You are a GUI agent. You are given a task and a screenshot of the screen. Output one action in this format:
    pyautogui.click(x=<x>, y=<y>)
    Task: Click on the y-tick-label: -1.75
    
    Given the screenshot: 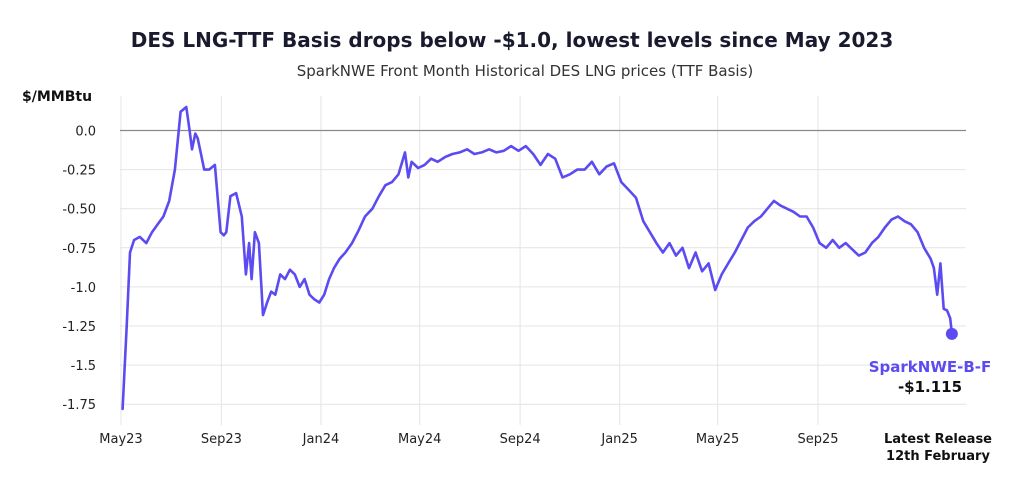 What is the action you would take?
    pyautogui.click(x=79, y=405)
    